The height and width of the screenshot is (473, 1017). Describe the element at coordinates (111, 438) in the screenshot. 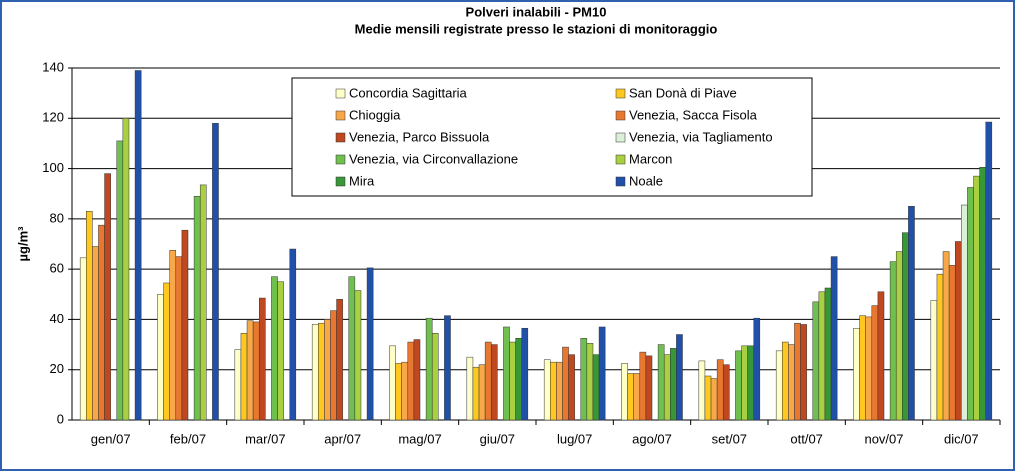

I see `x-tick-label: gen/07` at that location.